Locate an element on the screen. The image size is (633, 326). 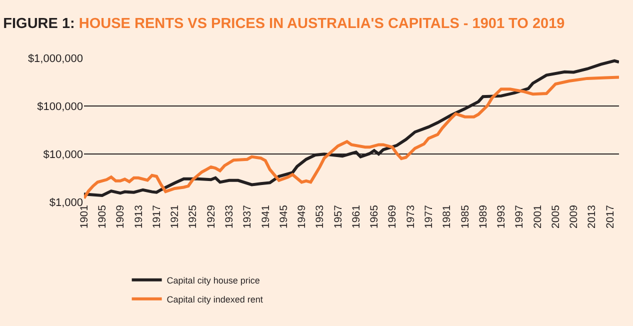
legend-label: Capital city house price is located at coordinates (213, 280).